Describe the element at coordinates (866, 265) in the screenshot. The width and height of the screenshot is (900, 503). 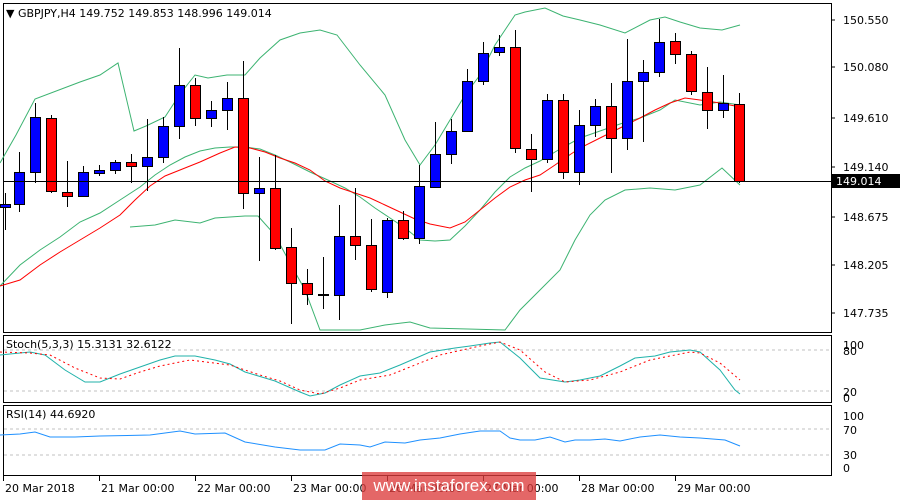
I see `price-tick-label: 148.205` at that location.